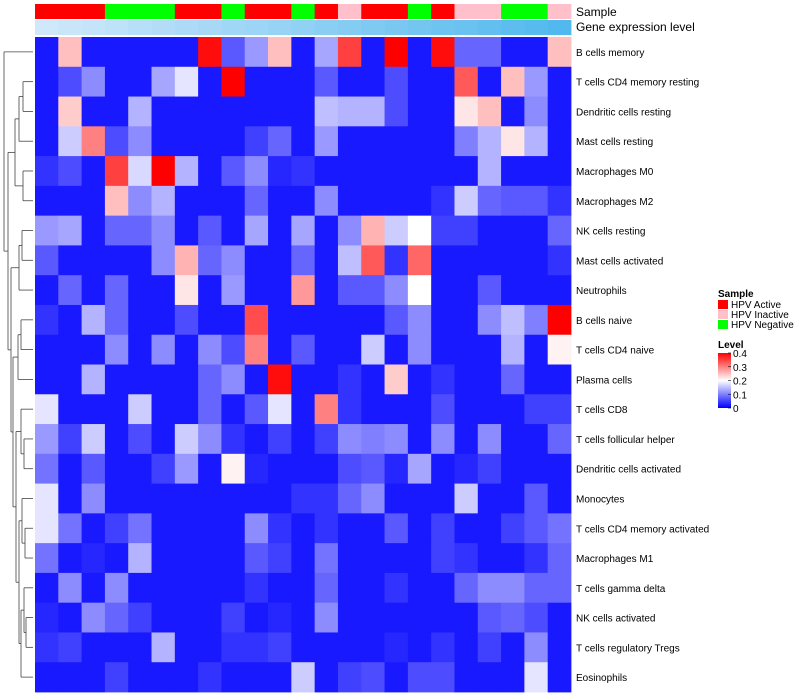 Image resolution: width=800 pixels, height=700 pixels. I want to click on sample-annotation-track, so click(303, 11).